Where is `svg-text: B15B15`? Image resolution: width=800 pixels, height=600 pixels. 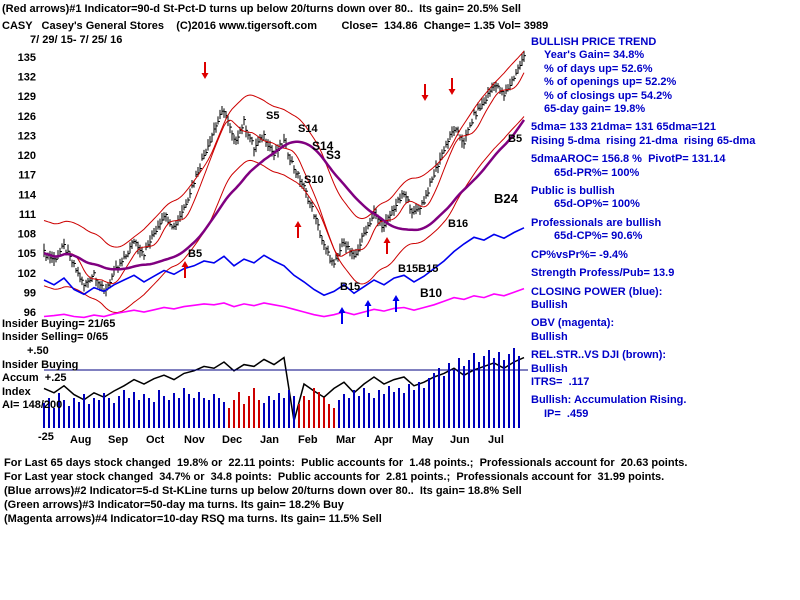
svg-text: B15B15 is located at coordinates (418, 269).